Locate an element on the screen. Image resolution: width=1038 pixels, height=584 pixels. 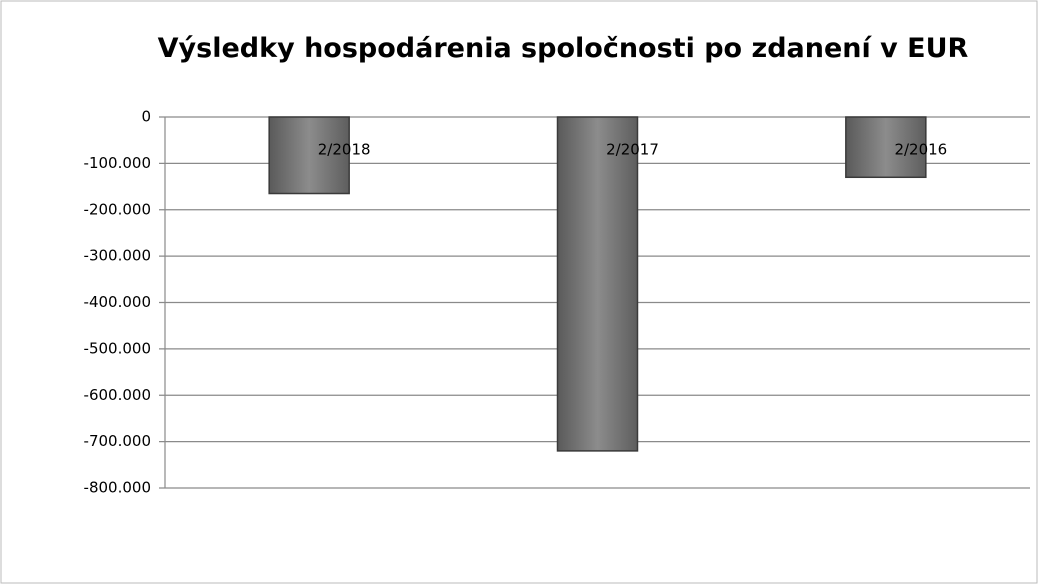
y-tick-label: -300.000 is located at coordinates (117, 256).